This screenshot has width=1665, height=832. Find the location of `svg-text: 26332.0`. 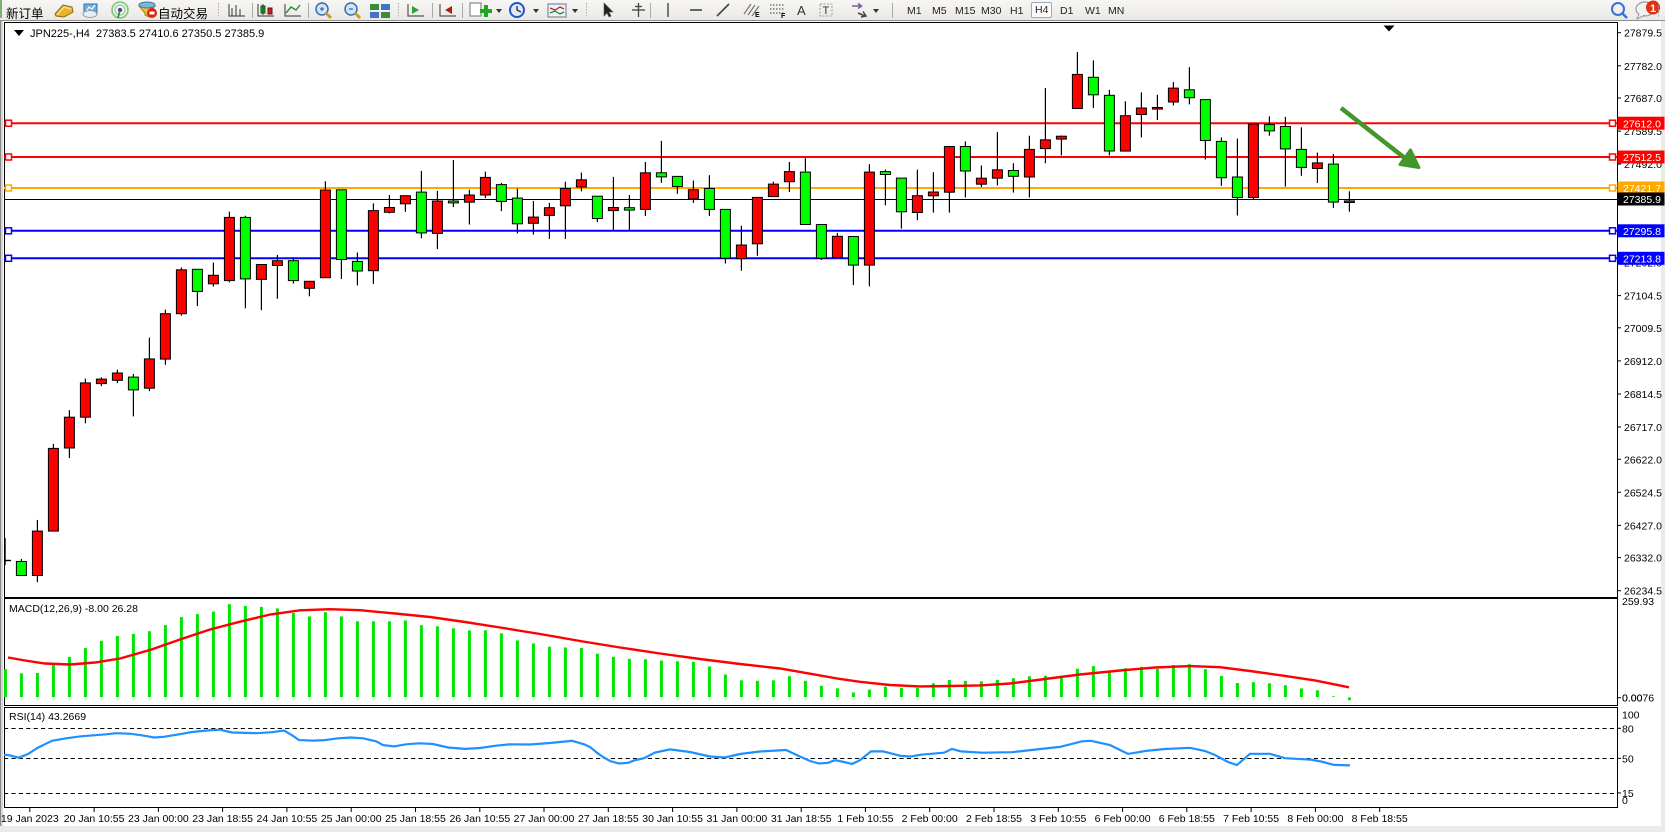

svg-text: 26332.0 is located at coordinates (1643, 559).